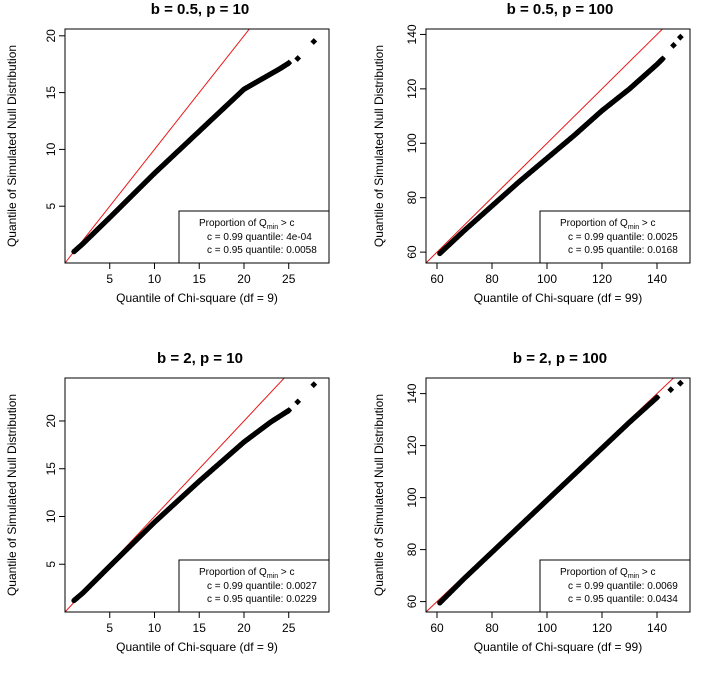  Describe the element at coordinates (262, 250) in the screenshot. I see `legend-line: c = 0.95 quantile: 0.0058` at that location.